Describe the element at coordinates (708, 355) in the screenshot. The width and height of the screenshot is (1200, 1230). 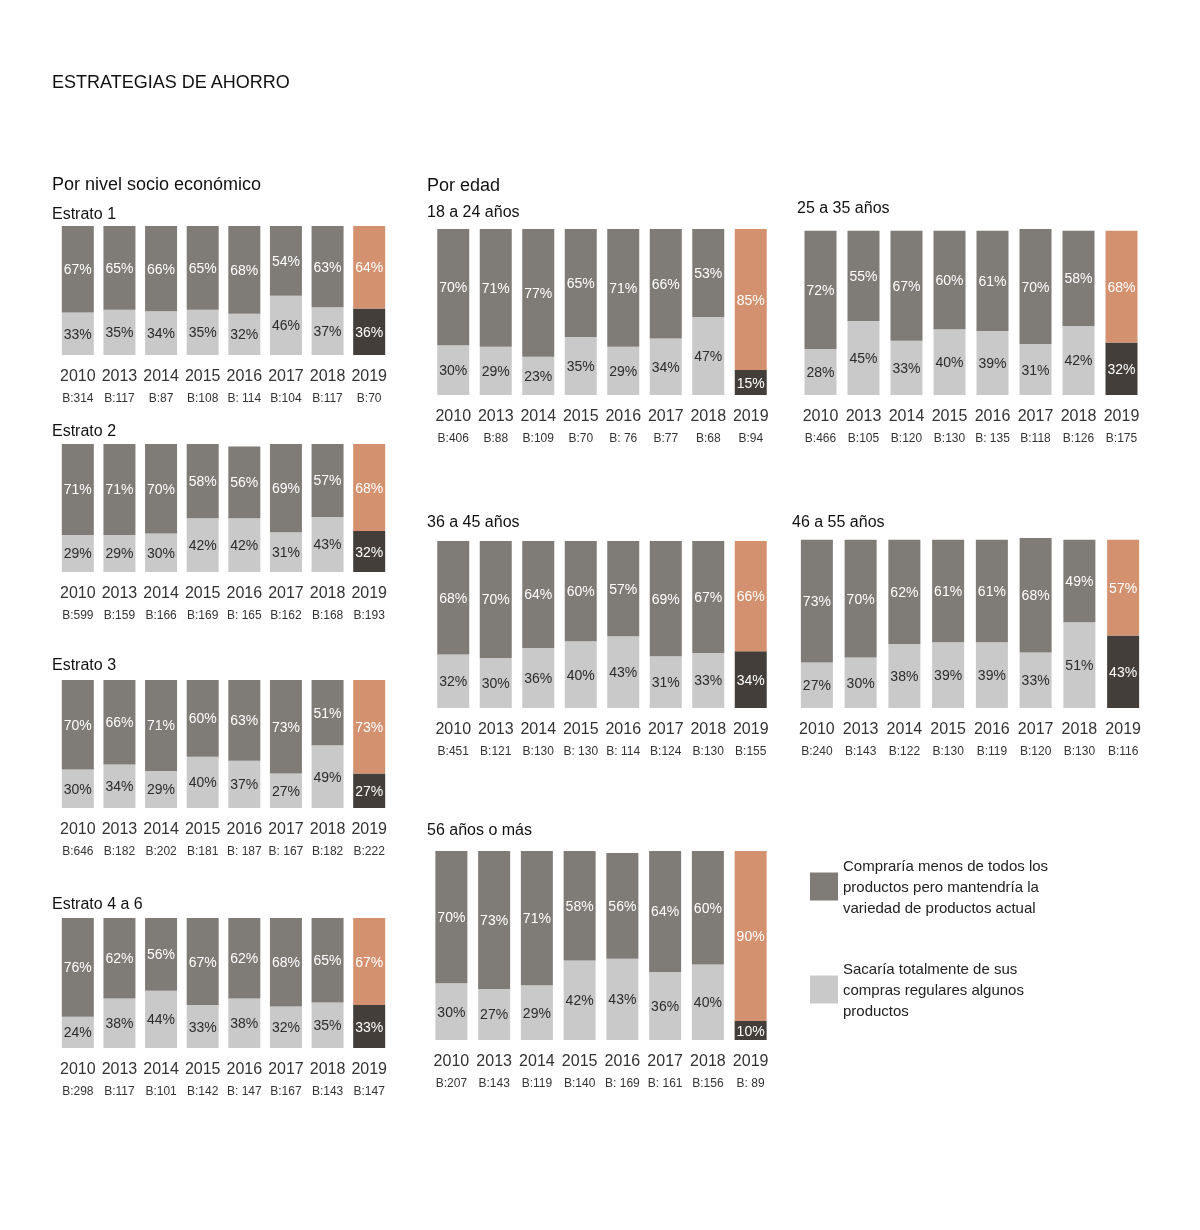
I see `data-label: 47%` at that location.